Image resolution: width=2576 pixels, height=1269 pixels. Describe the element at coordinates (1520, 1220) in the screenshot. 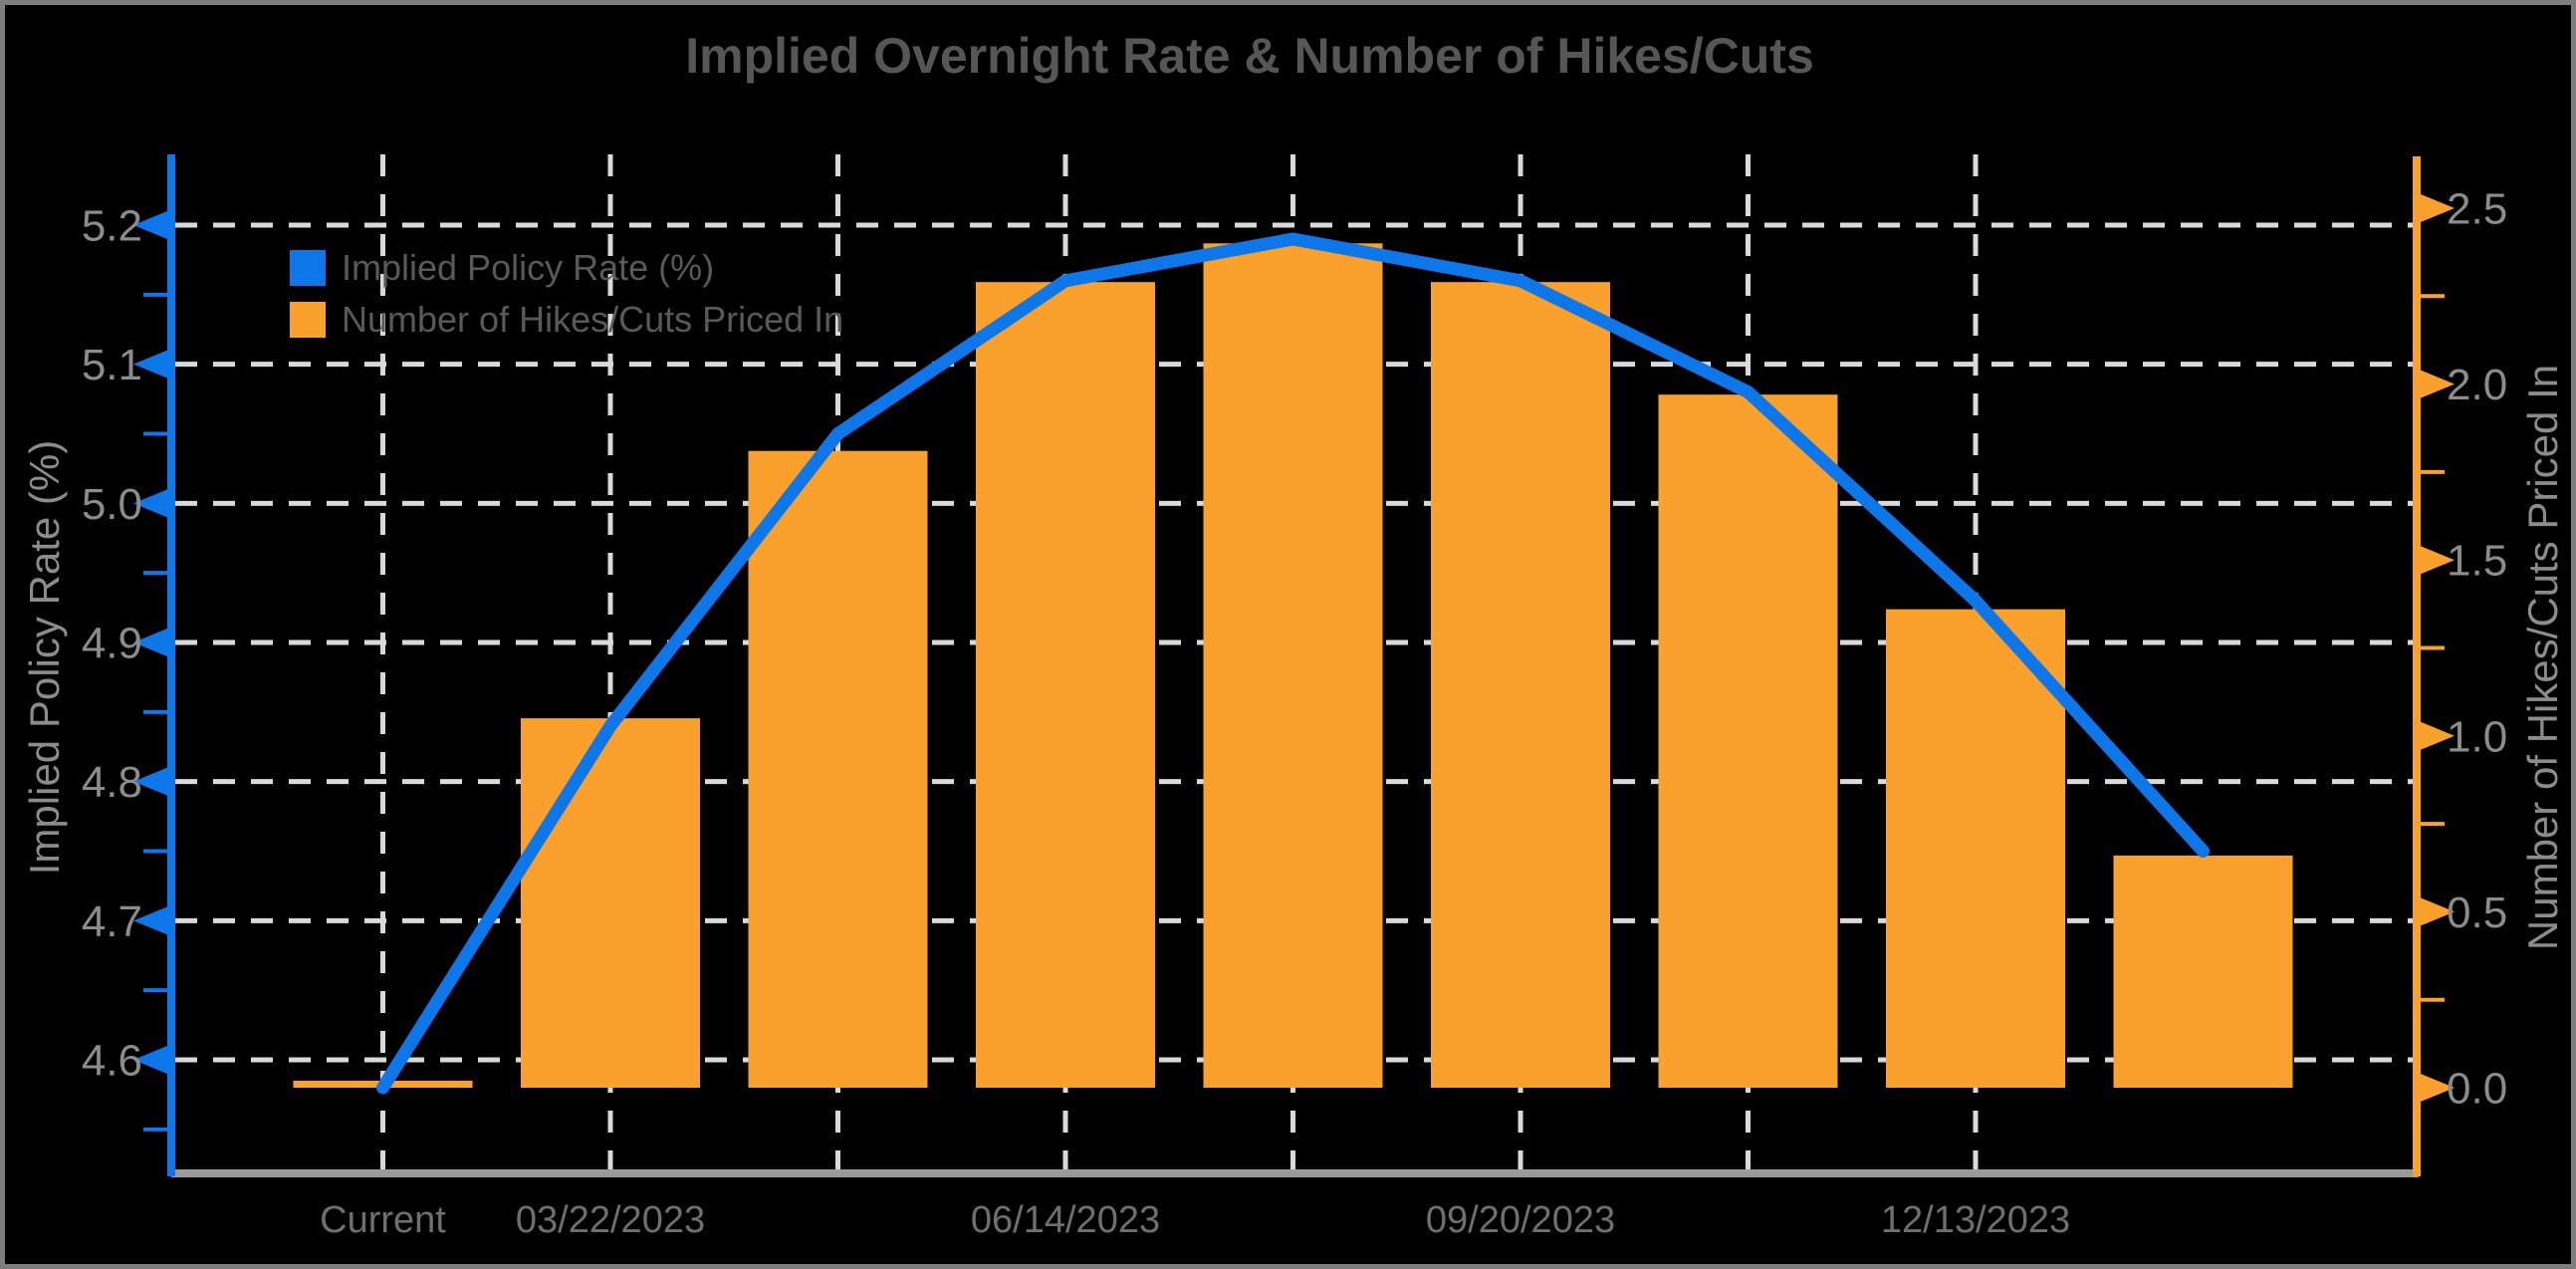

I see `x-tick-label-09/20/2023: 09/20/2023` at that location.